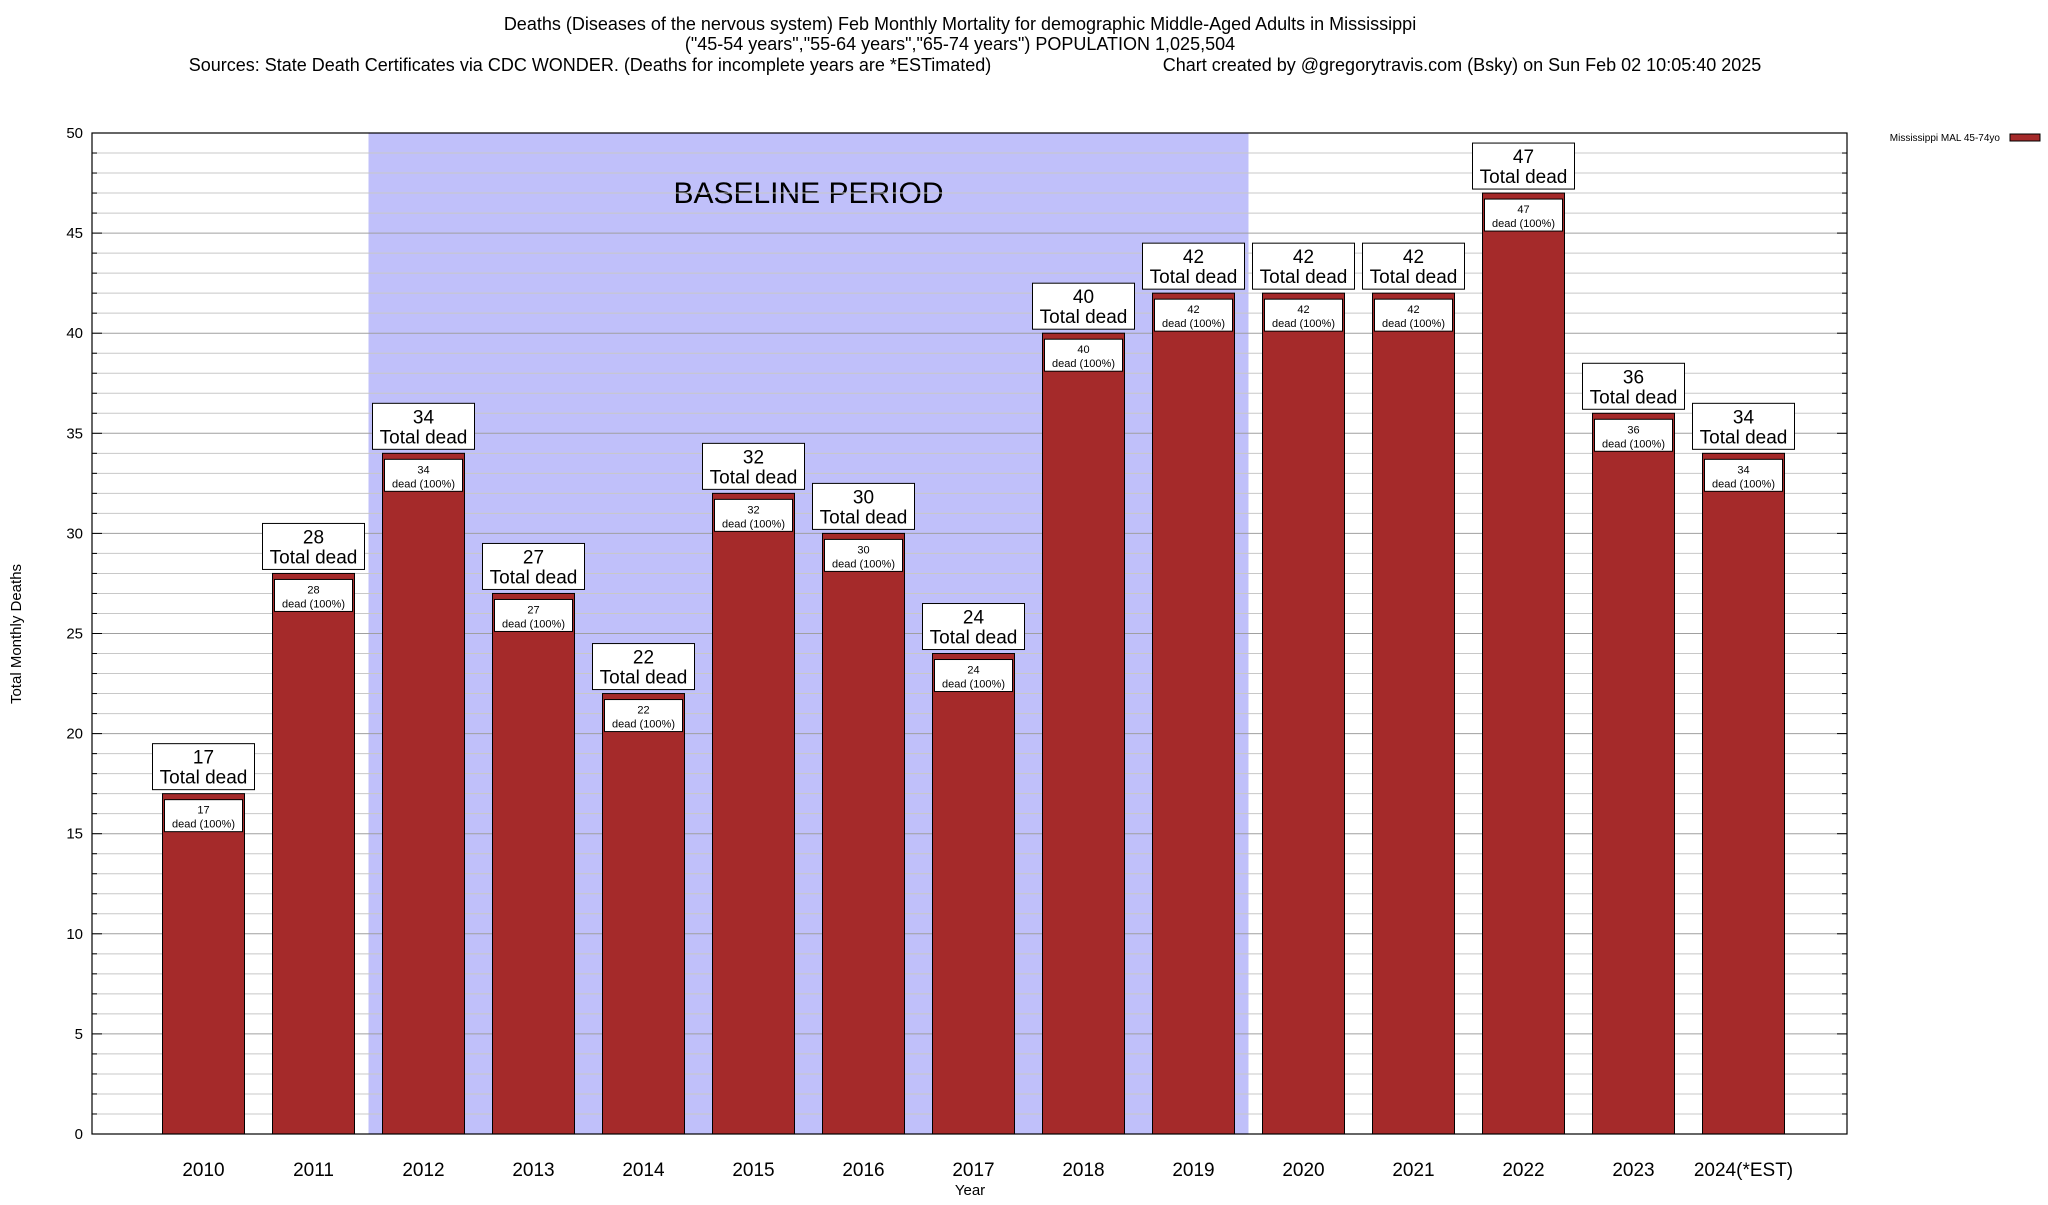  What do you see at coordinates (1743, 1170) in the screenshot?
I see `x-tick-label-2024(*EST): 2024(*EST)` at bounding box center [1743, 1170].